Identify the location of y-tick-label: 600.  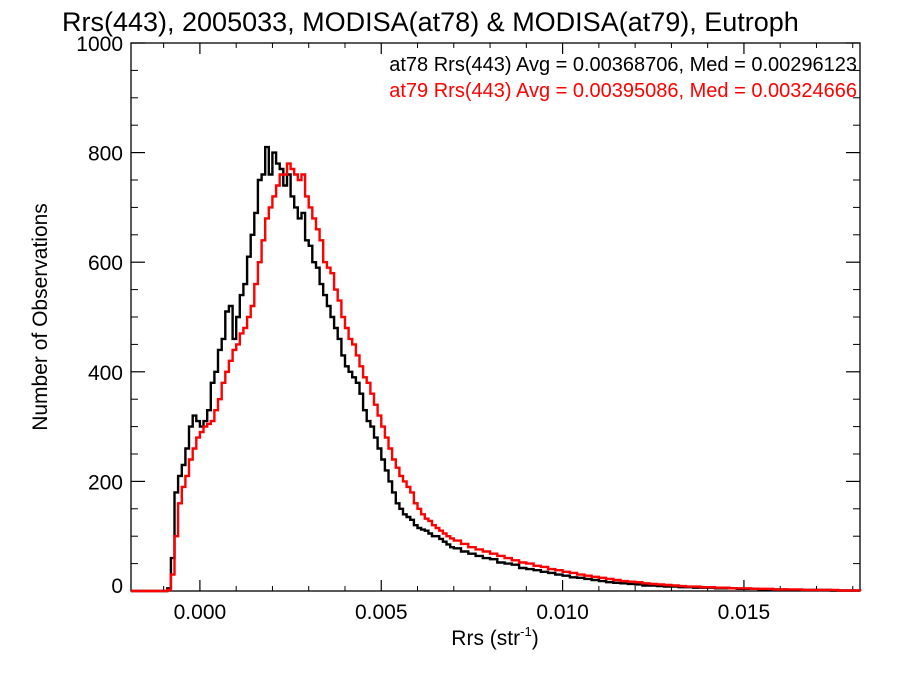
(105, 263).